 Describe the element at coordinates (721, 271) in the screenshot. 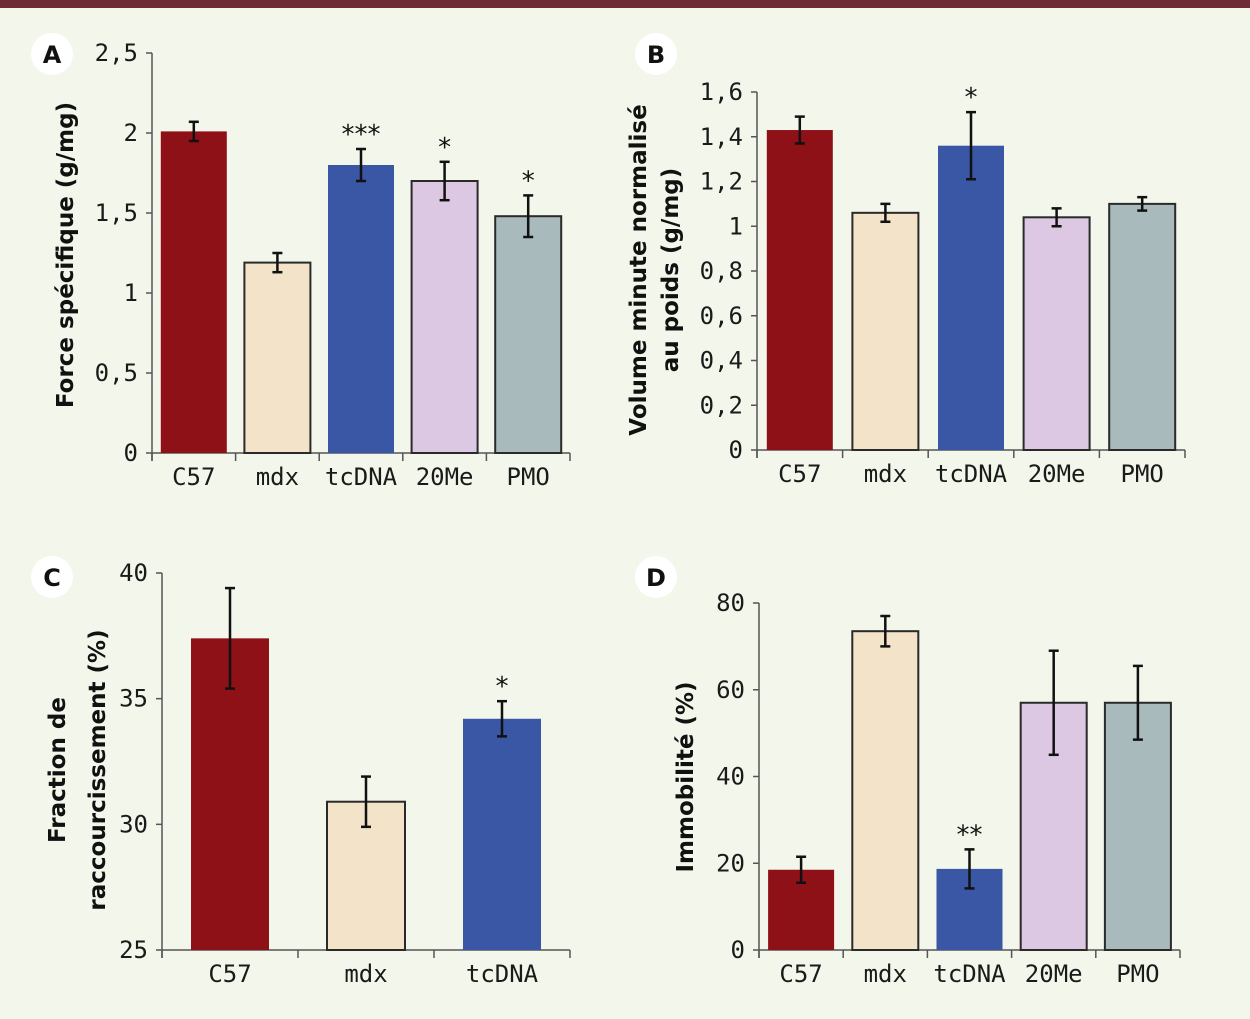

I see `y-tick-label: 0,8` at that location.